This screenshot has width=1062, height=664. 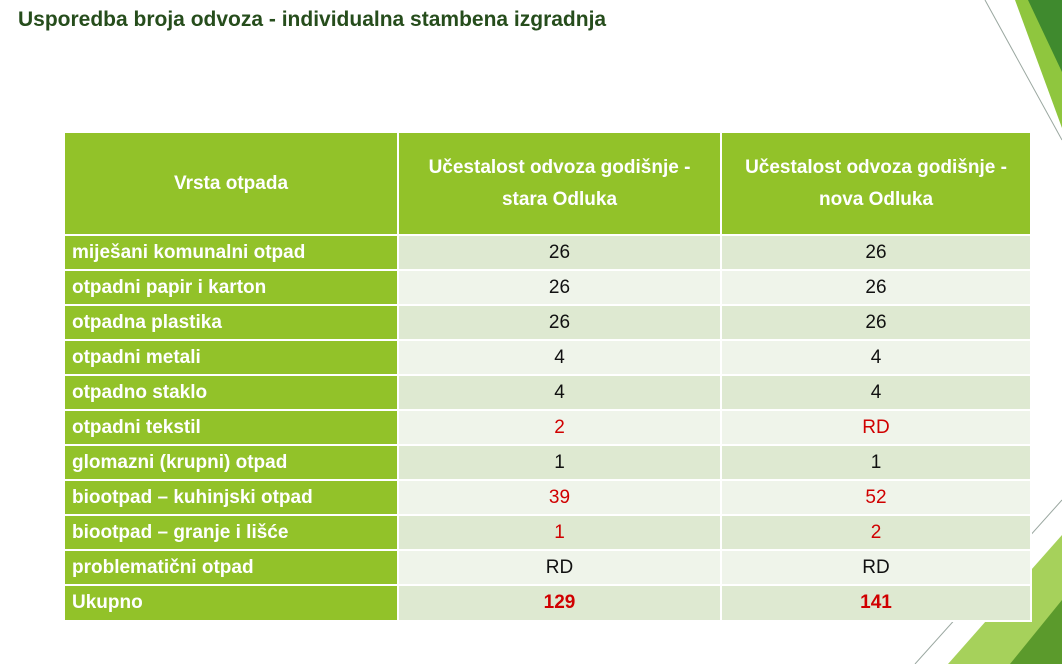 I want to click on value-old-changed: 1, so click(x=559, y=532).